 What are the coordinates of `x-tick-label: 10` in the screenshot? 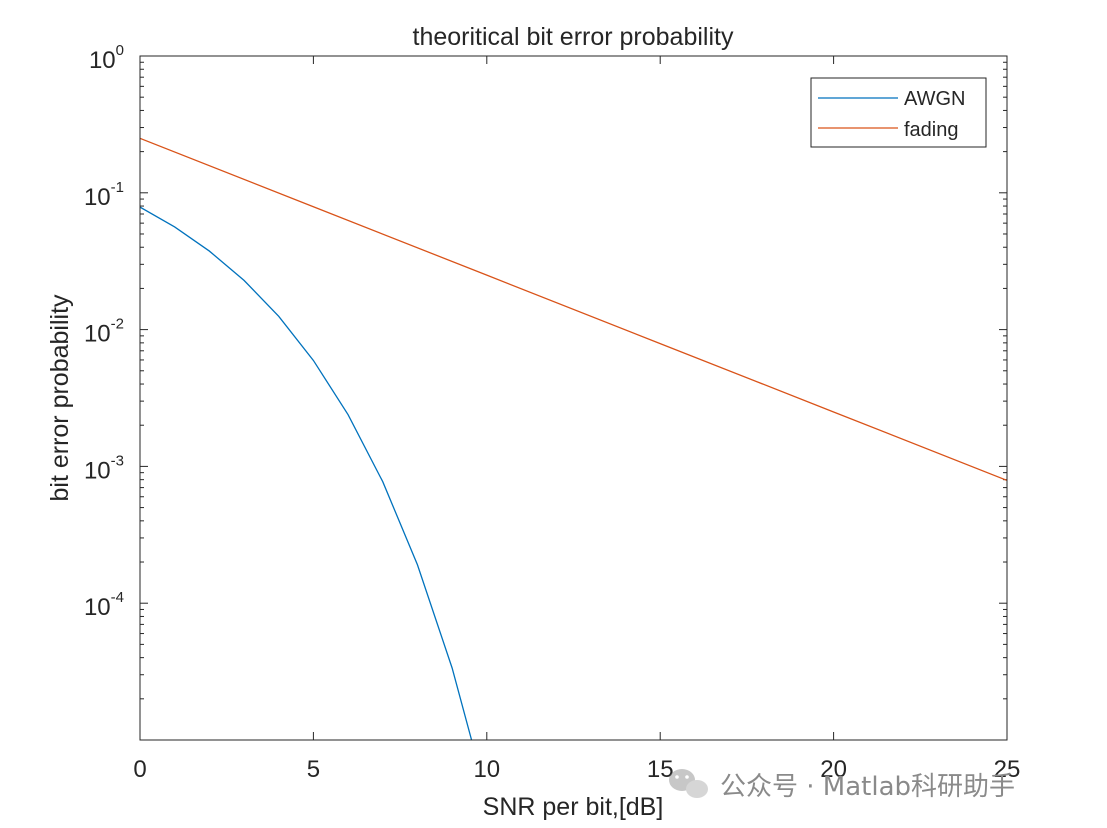 It's located at (486, 769).